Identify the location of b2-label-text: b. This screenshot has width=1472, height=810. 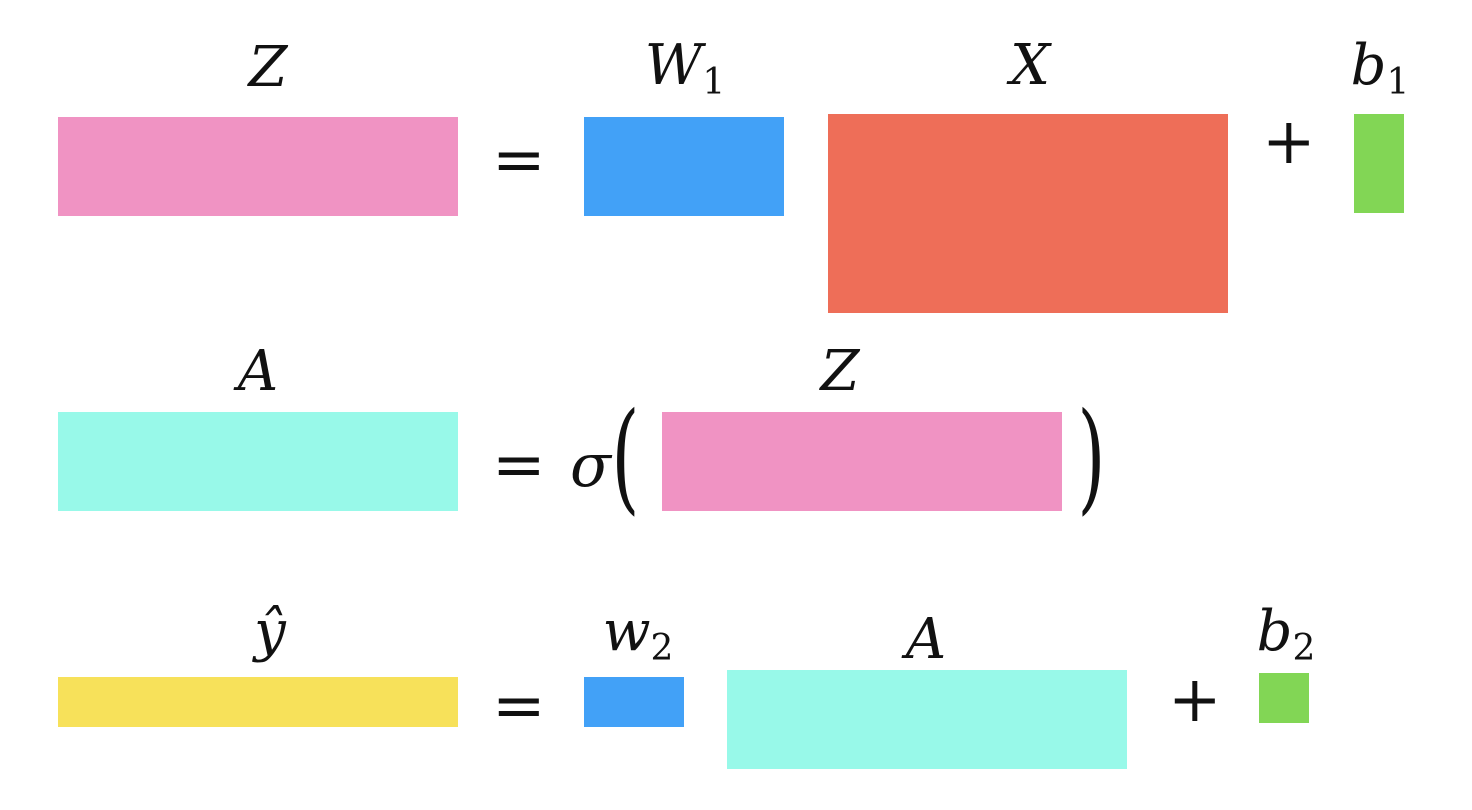
(1274, 631).